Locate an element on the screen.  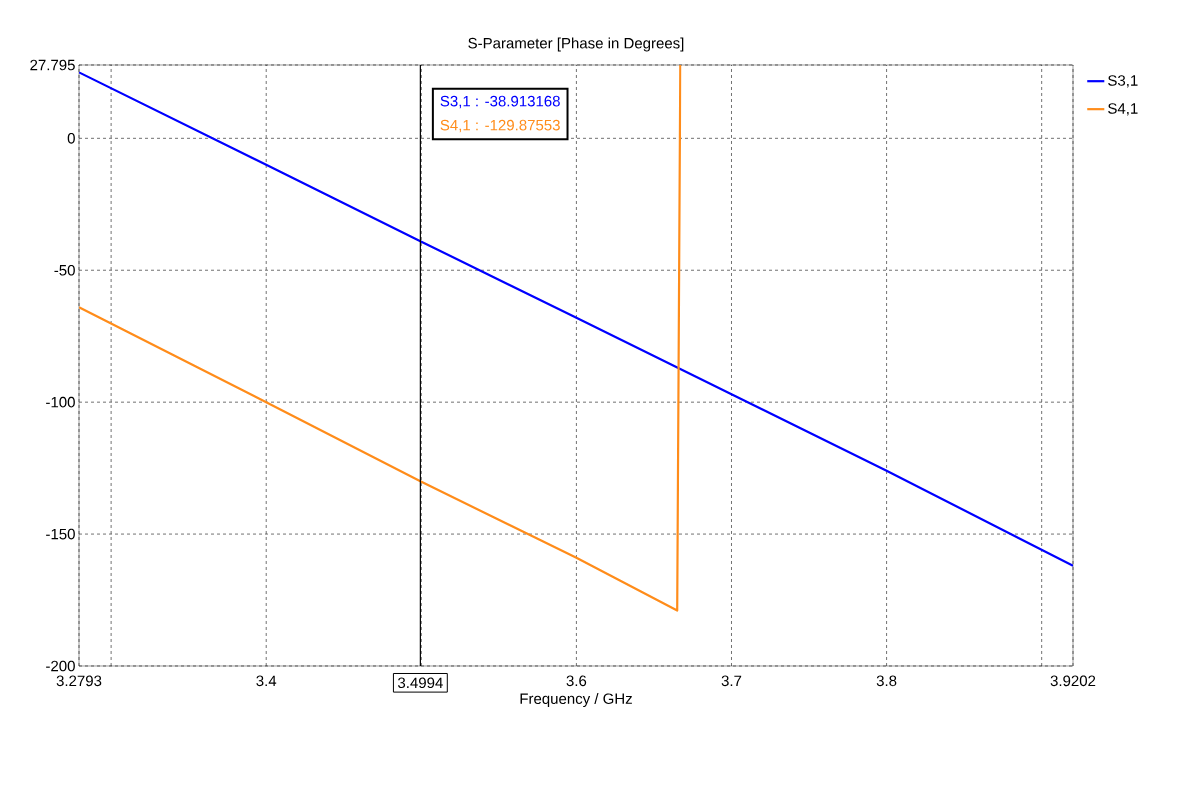
y-tick-label: 0 is located at coordinates (71, 138).